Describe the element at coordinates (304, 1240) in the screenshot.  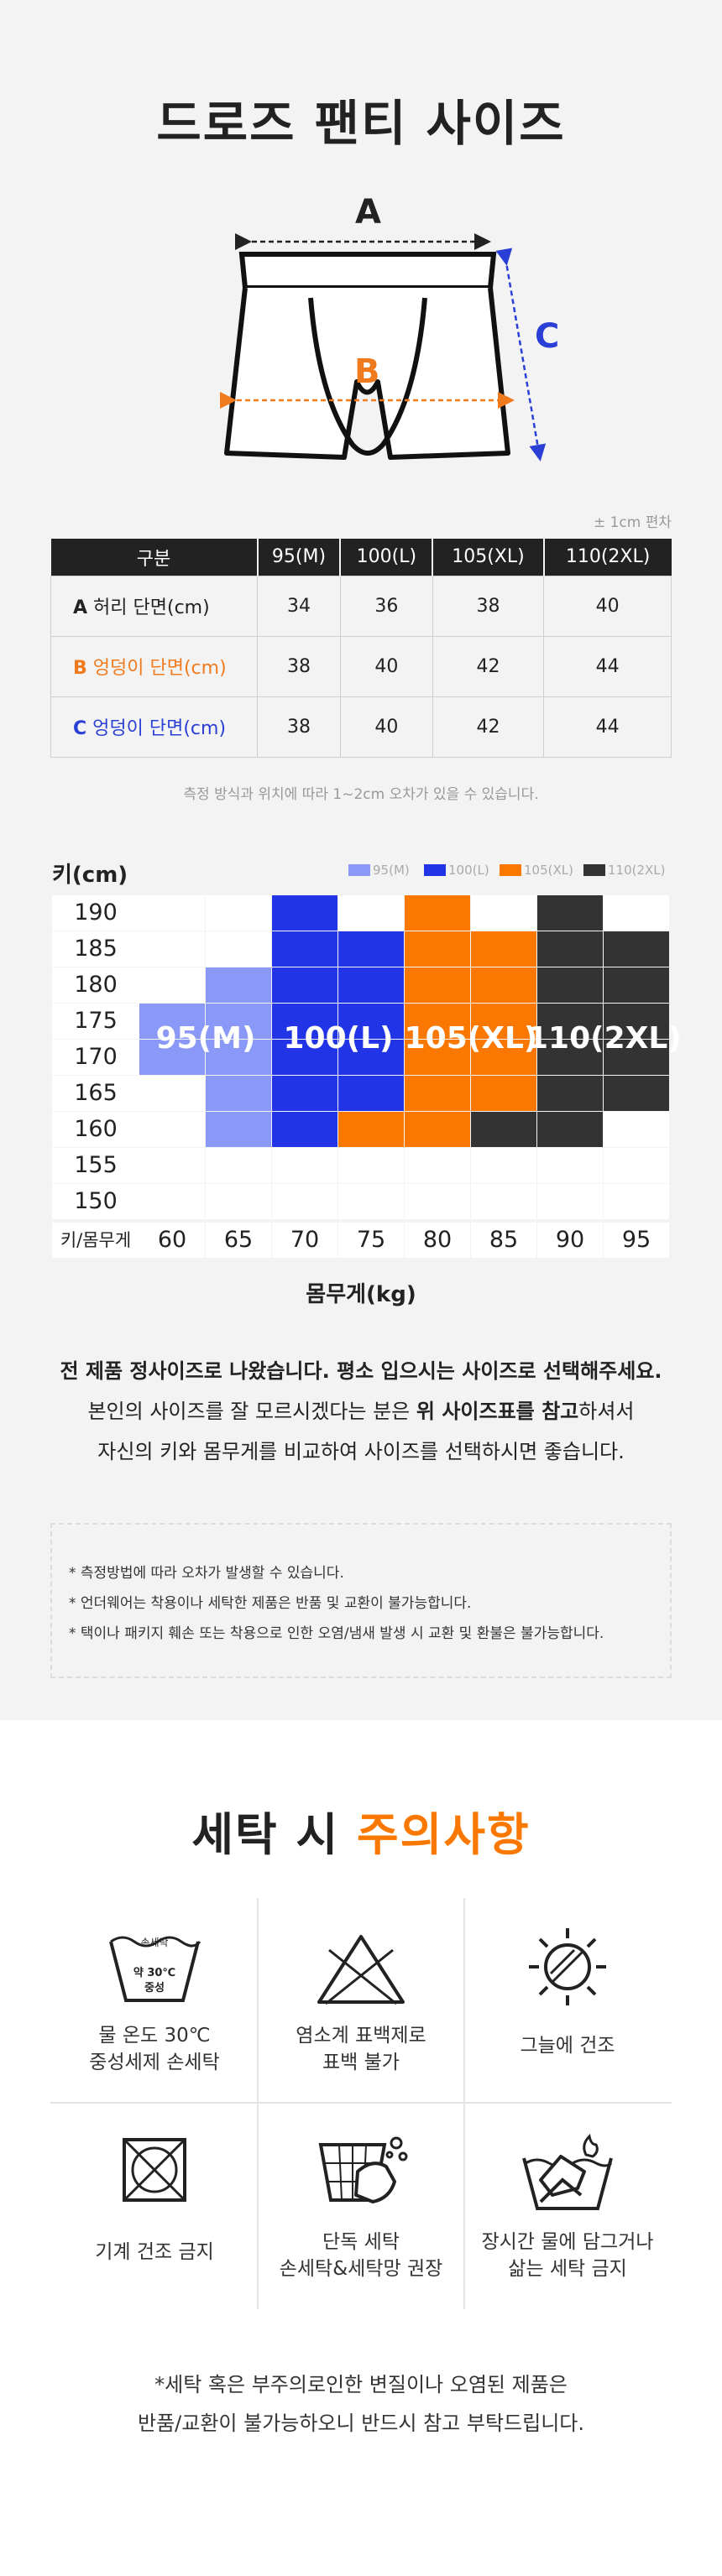
I see `x-tick: 70` at that location.